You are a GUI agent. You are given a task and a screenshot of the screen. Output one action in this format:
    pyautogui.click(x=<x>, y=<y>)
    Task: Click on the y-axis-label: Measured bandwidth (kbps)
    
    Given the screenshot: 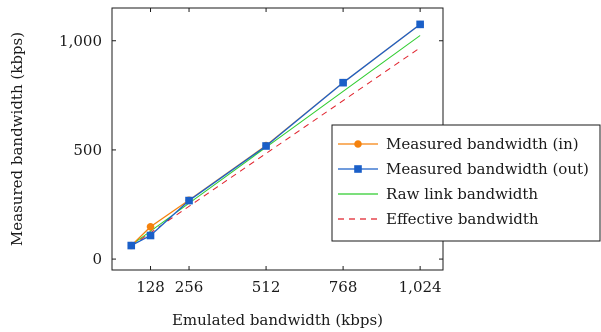 What is the action you would take?
    pyautogui.click(x=17, y=139)
    